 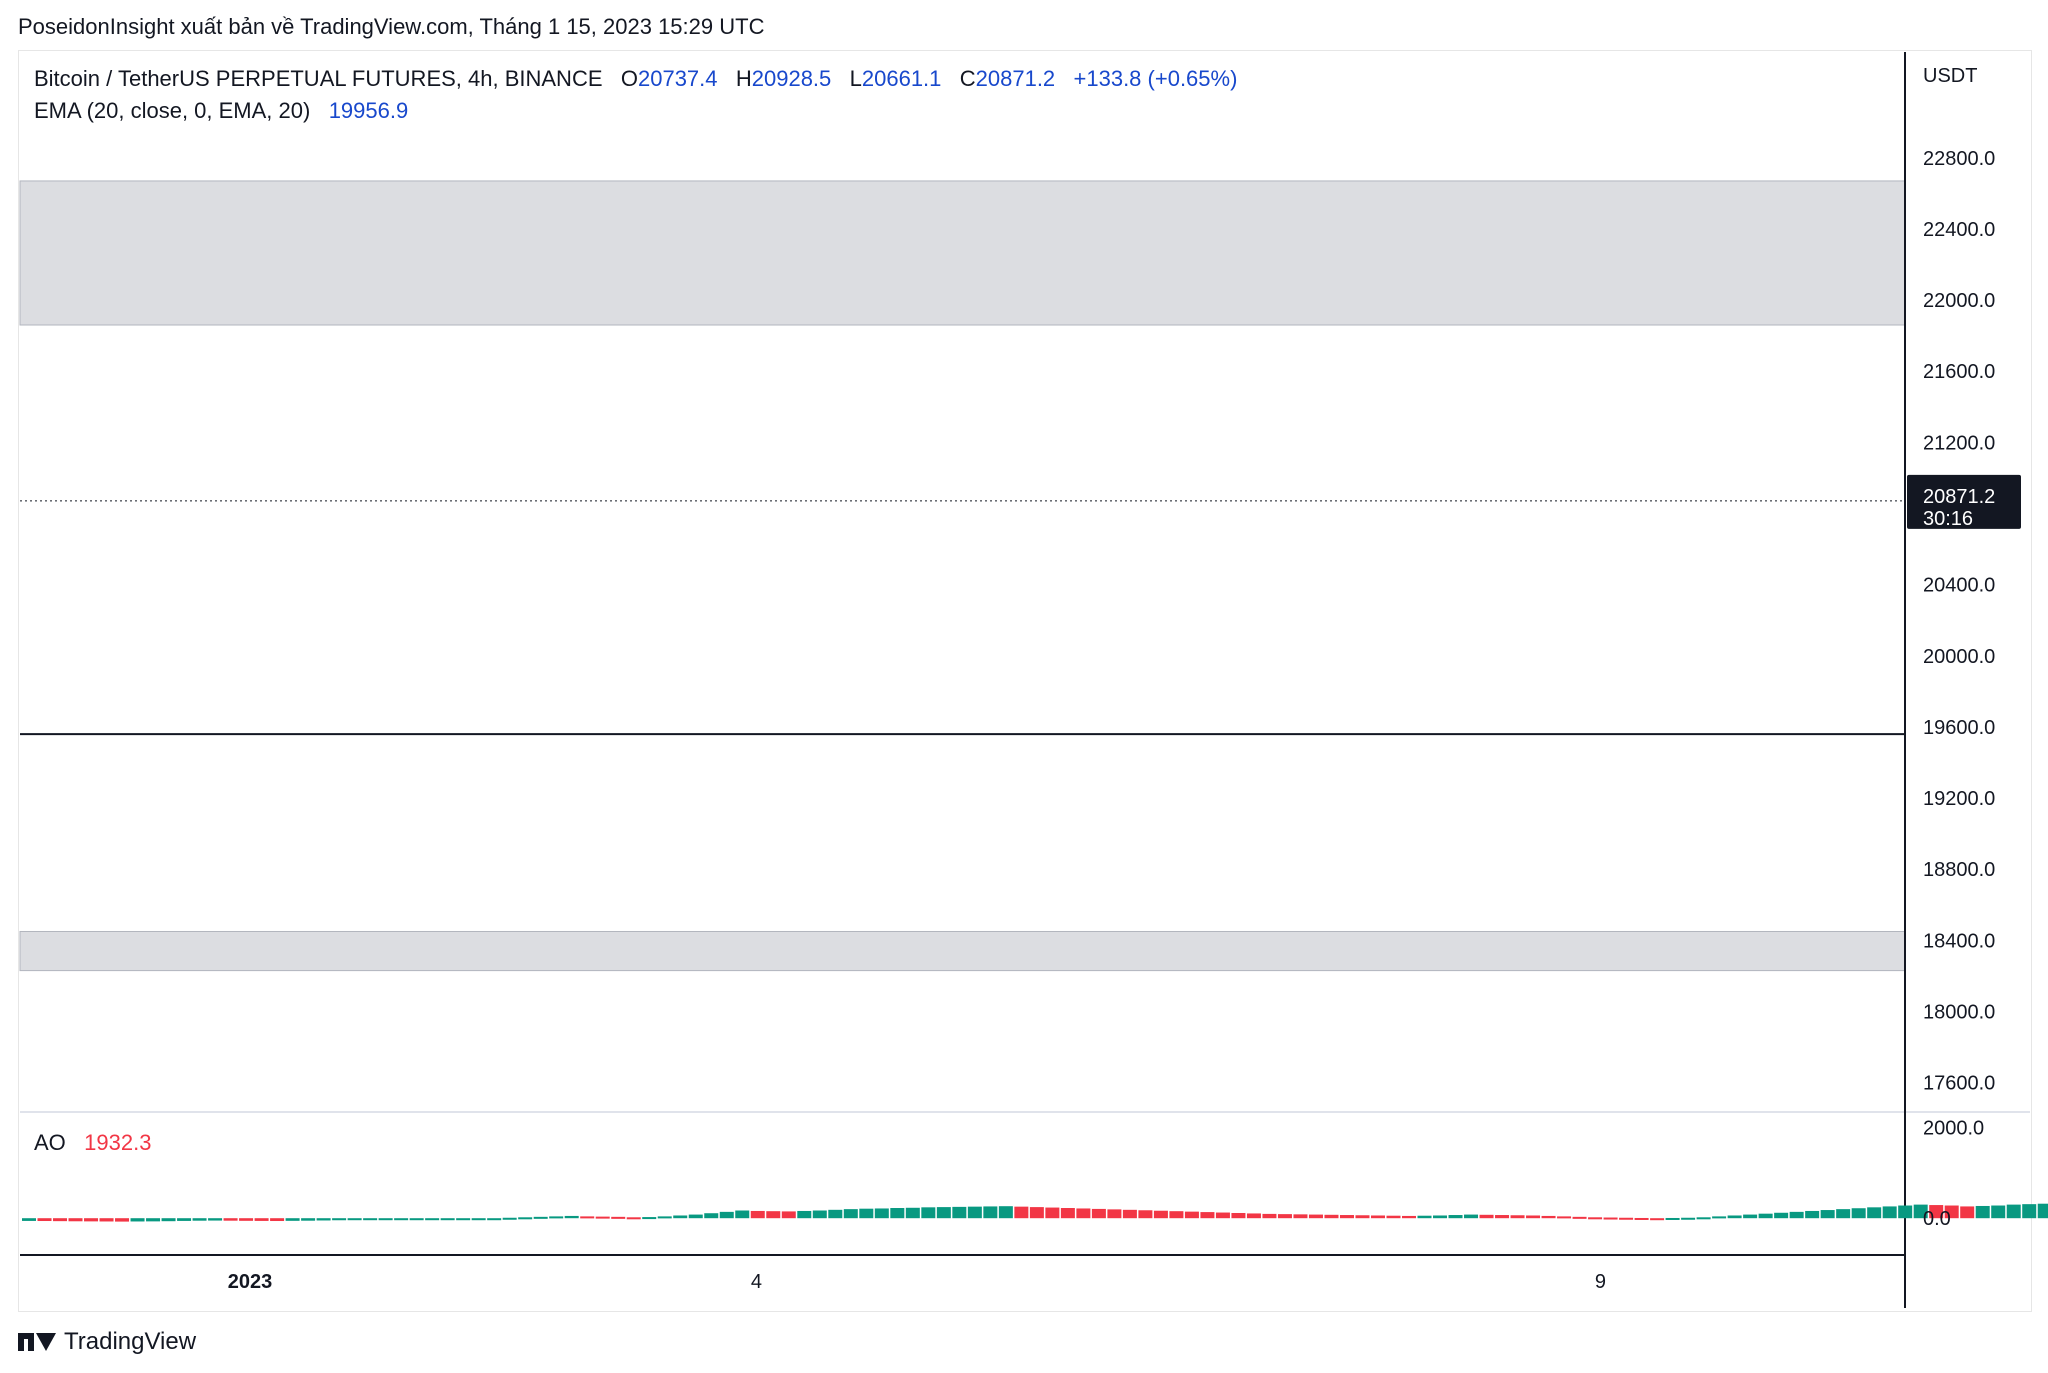 I want to click on bar-countdown-label: 30:16, so click(x=1948, y=519).